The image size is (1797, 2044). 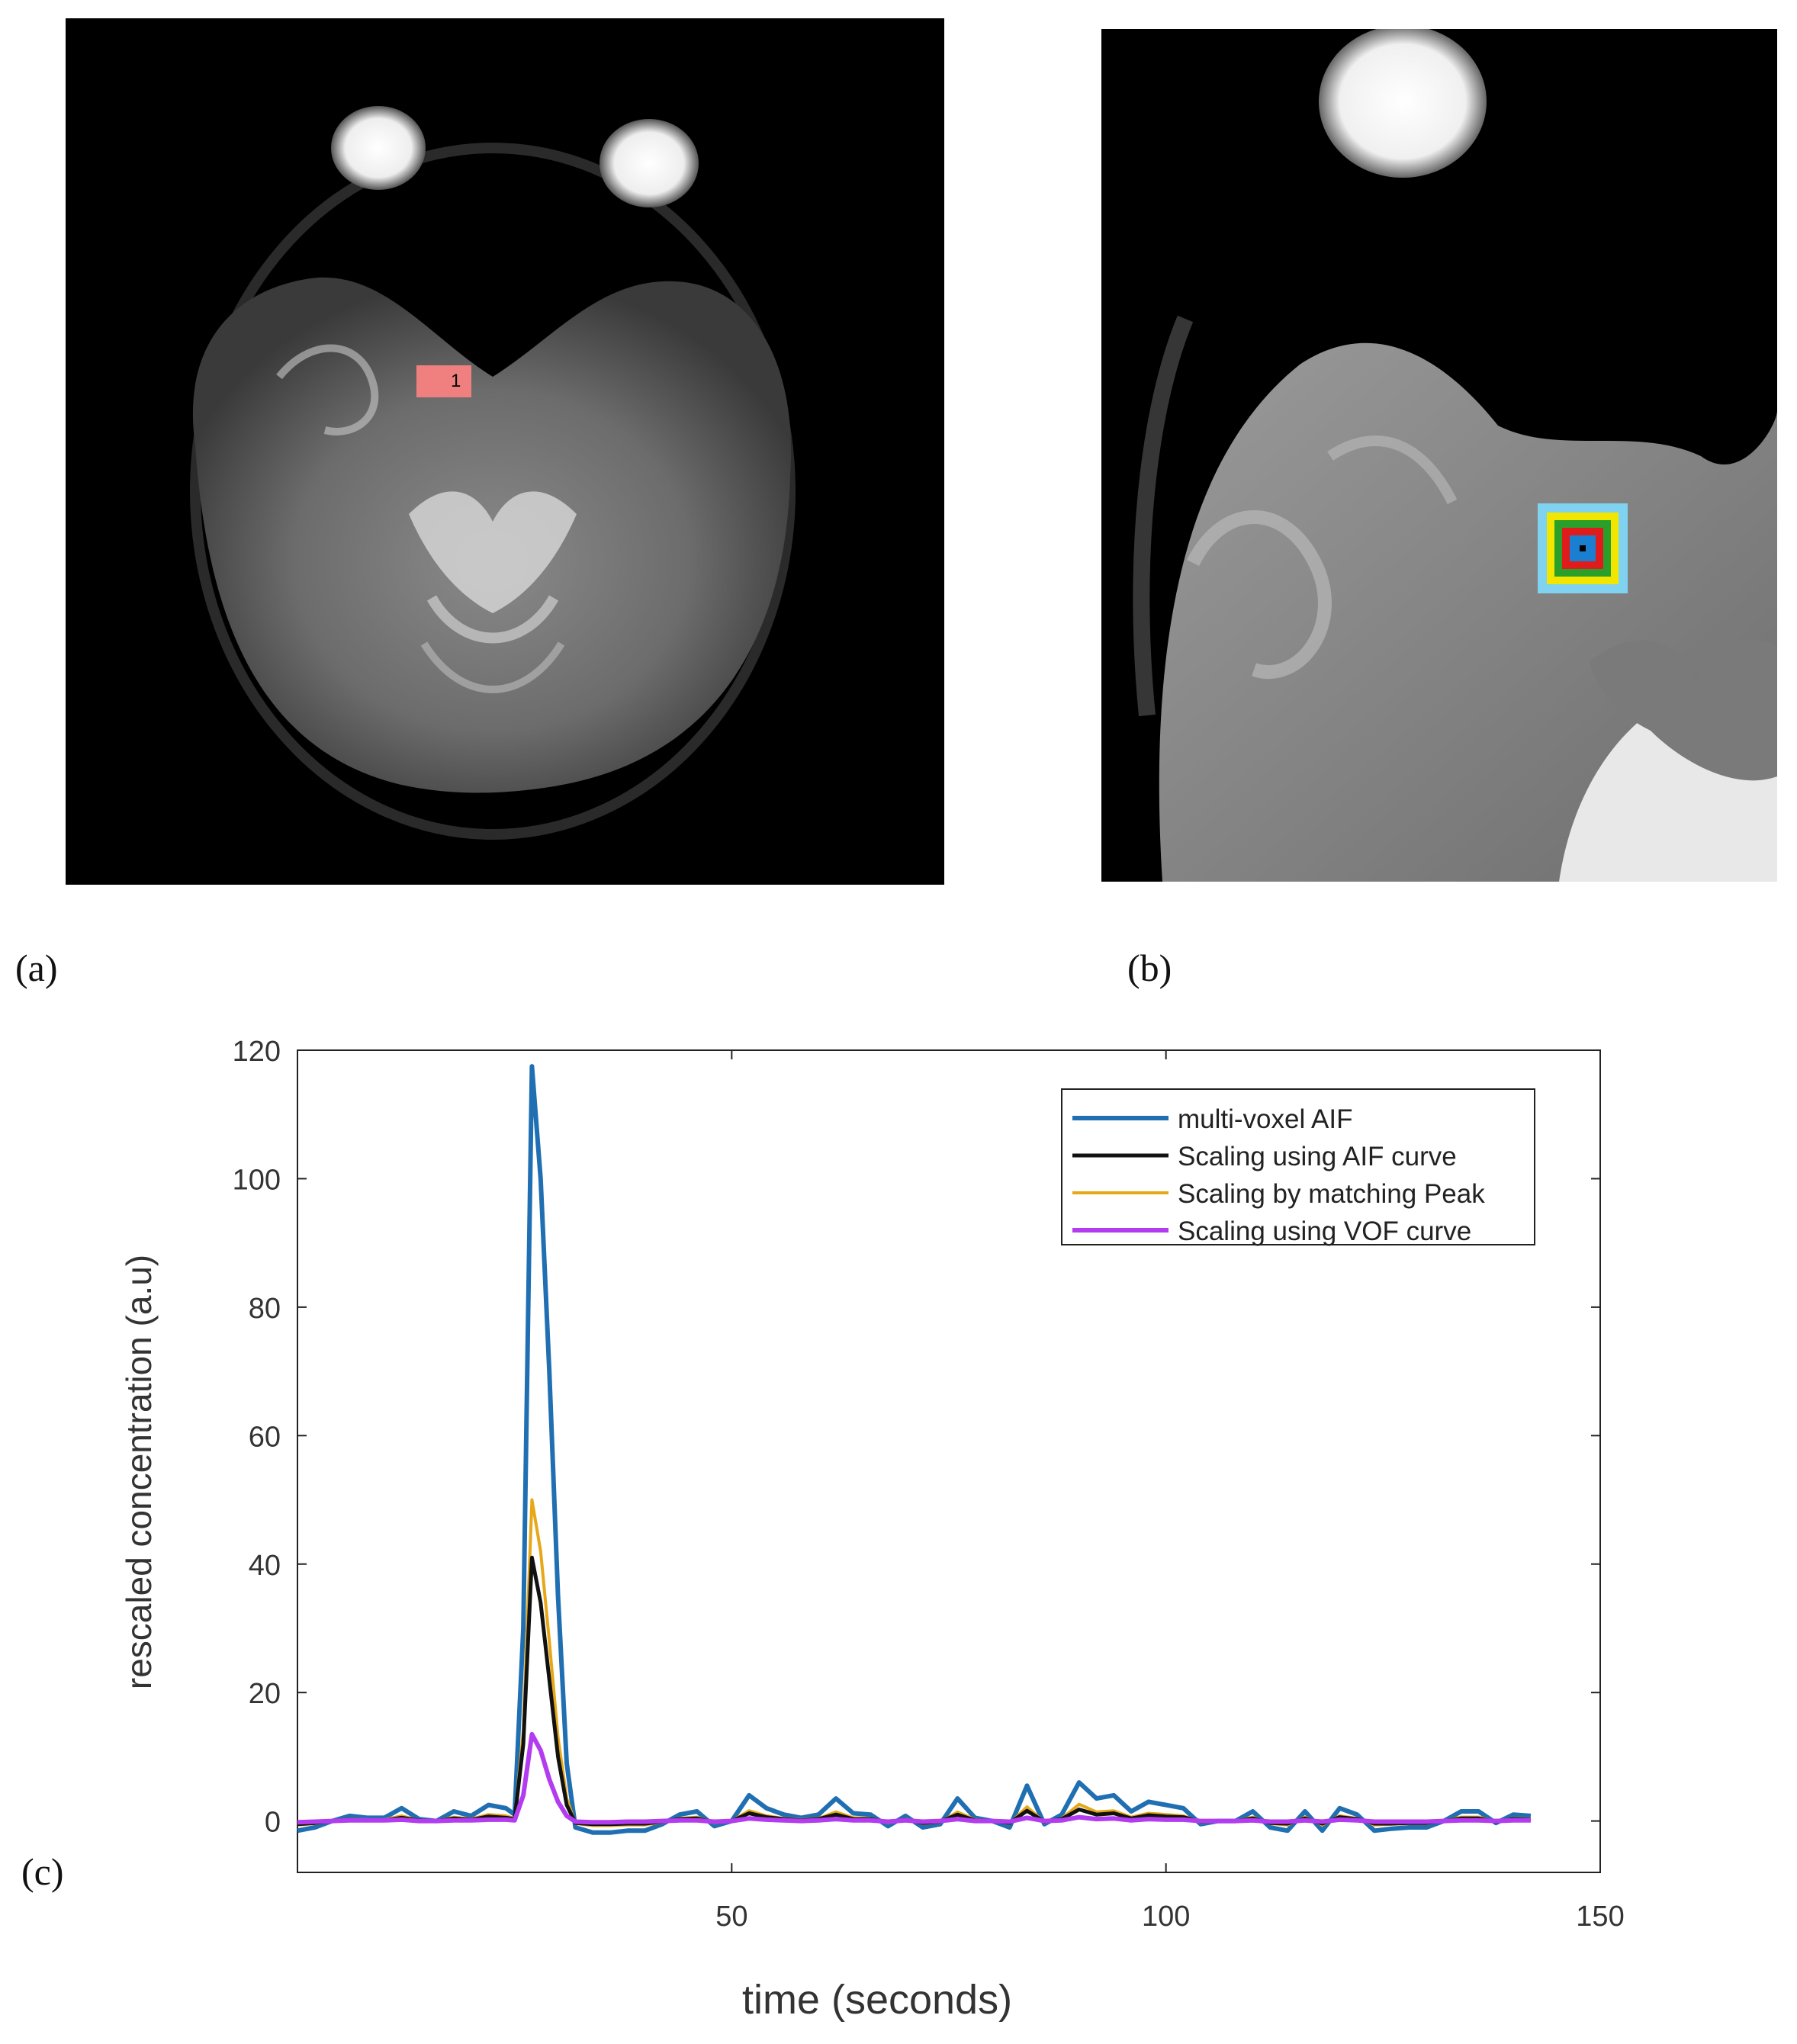 I want to click on y-tick-label: 40, so click(x=265, y=1566).